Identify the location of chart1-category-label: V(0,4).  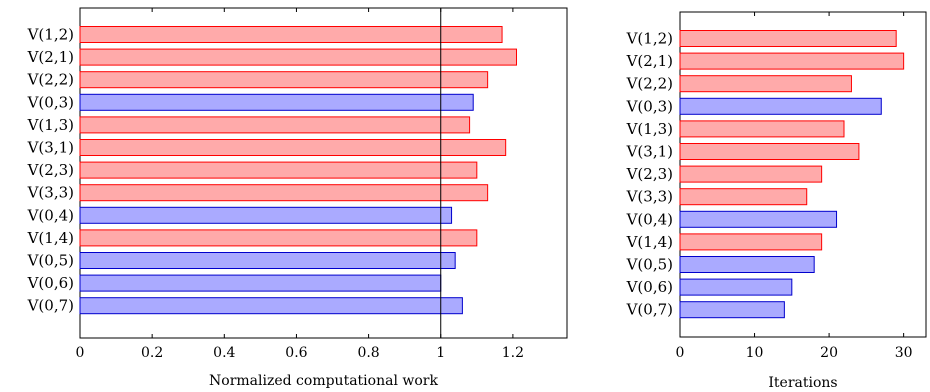
(50, 215).